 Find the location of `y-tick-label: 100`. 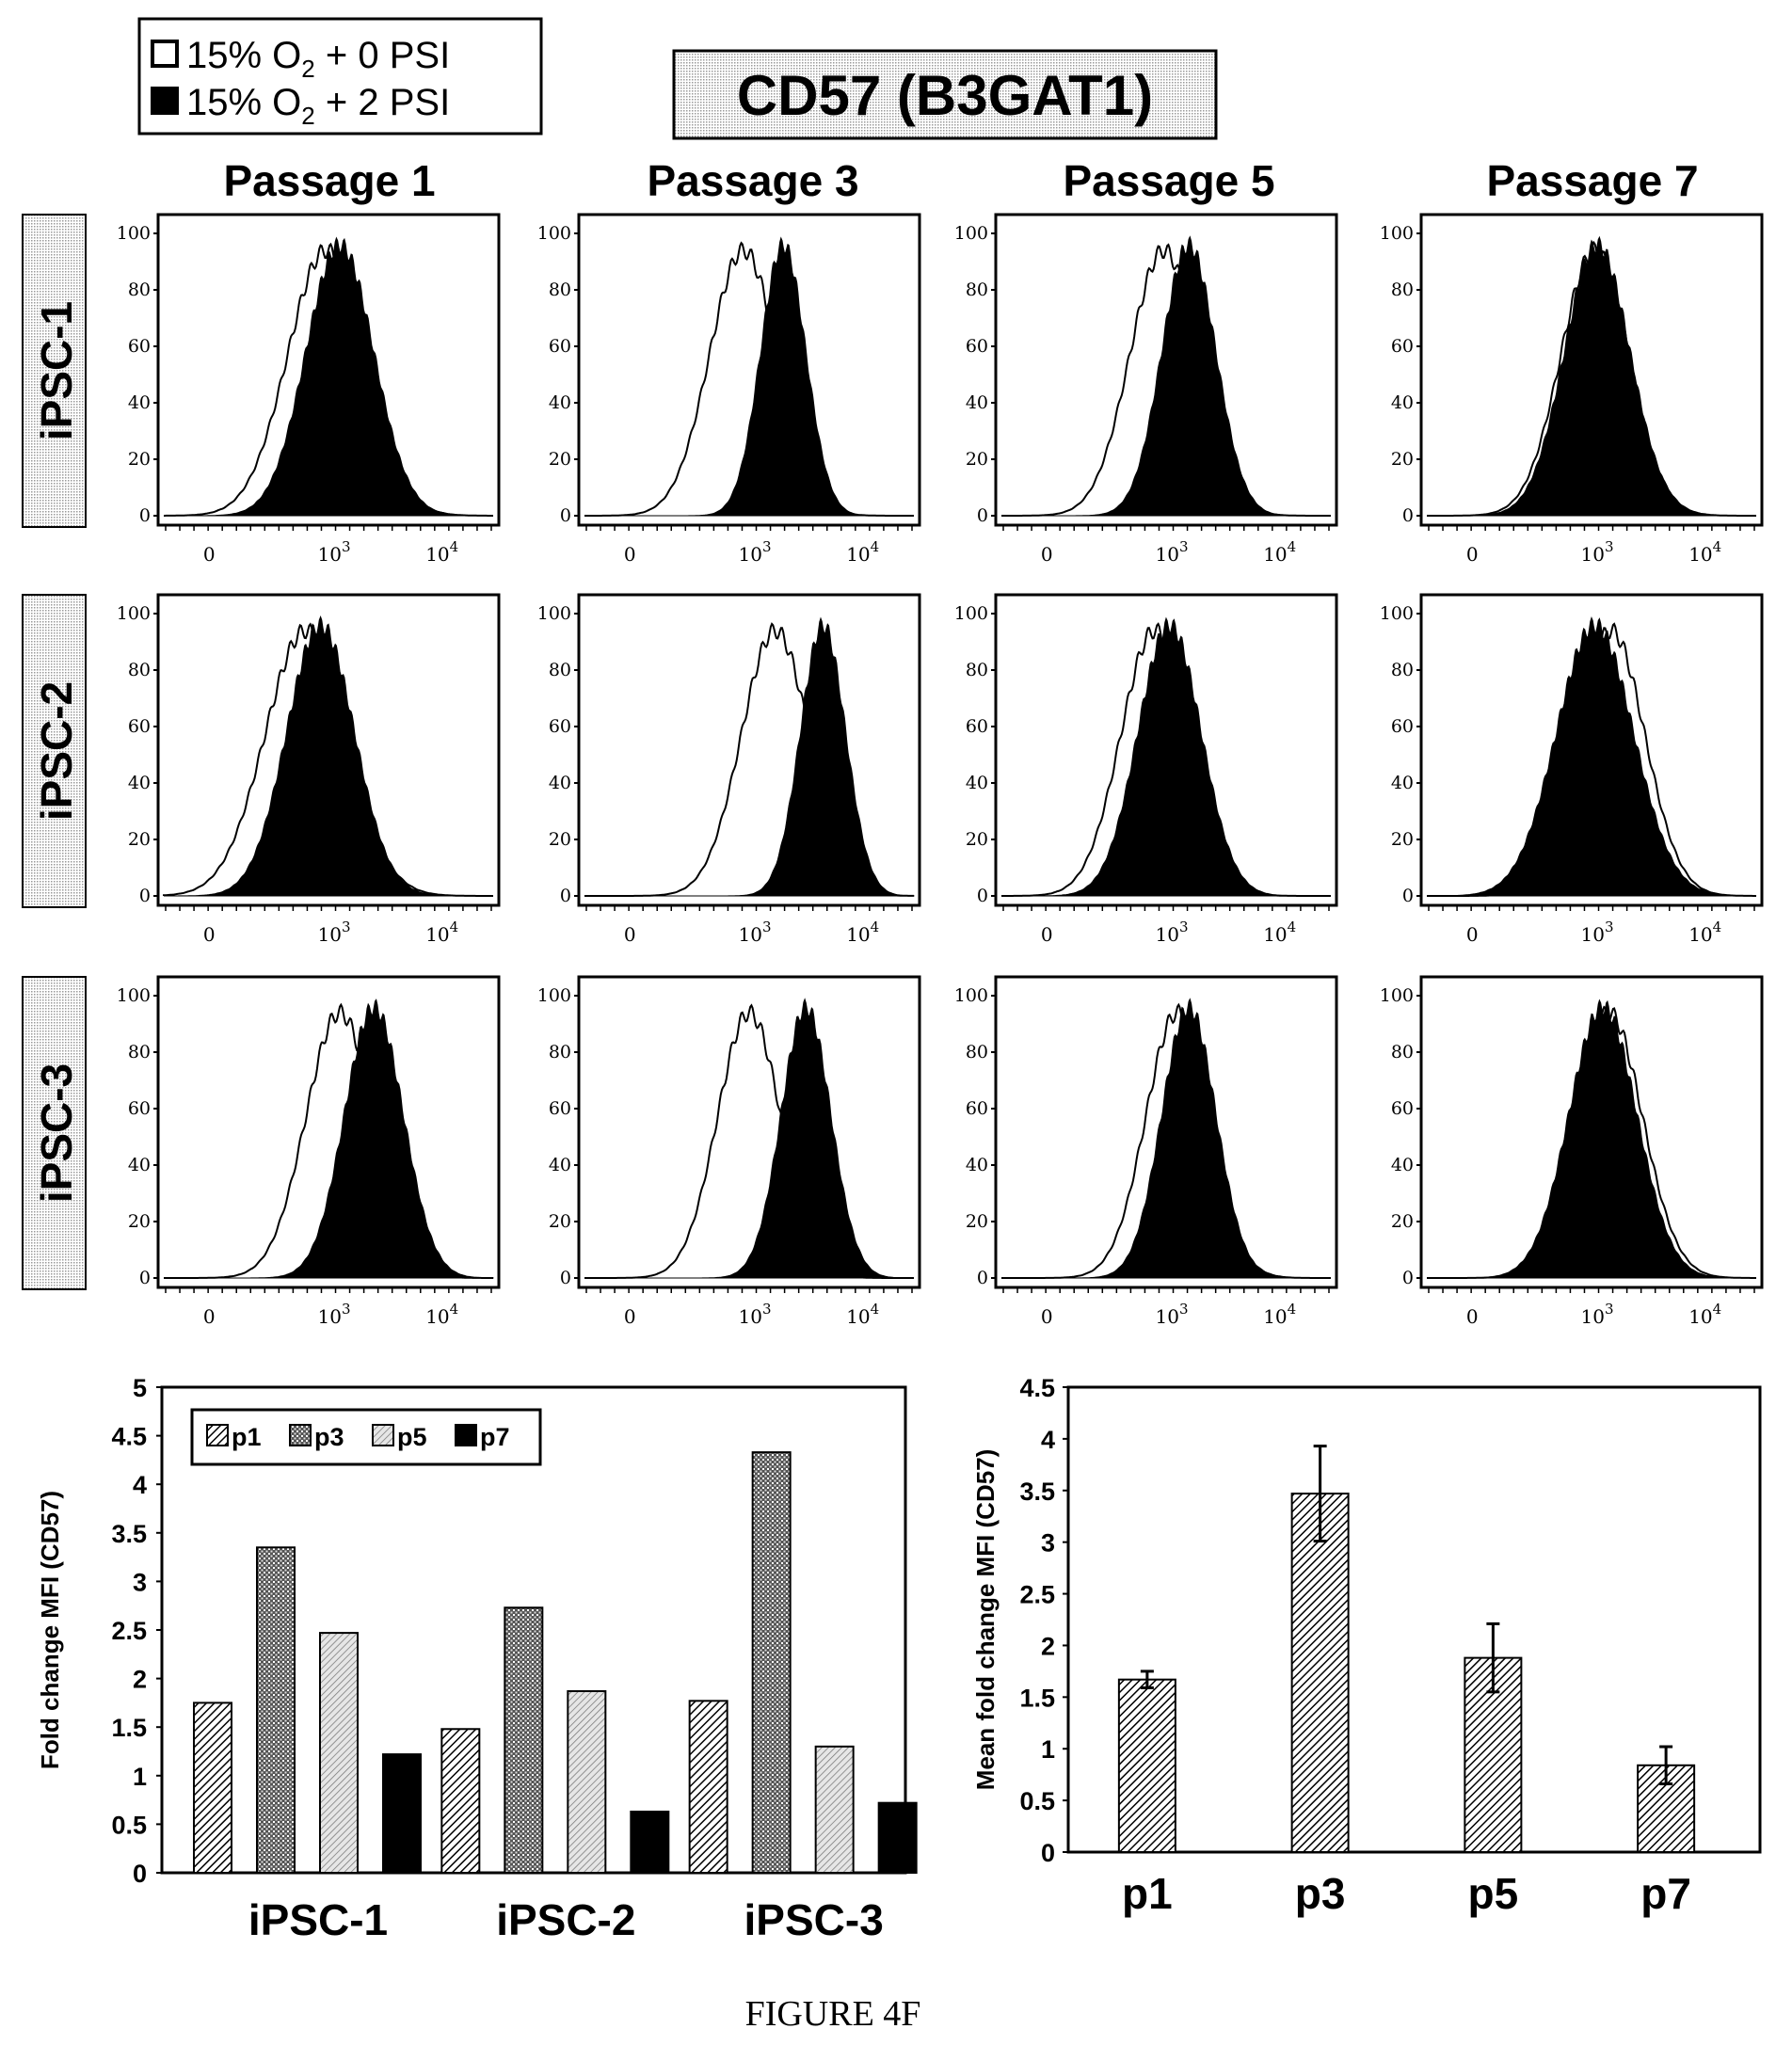

y-tick-label: 100 is located at coordinates (1397, 233).